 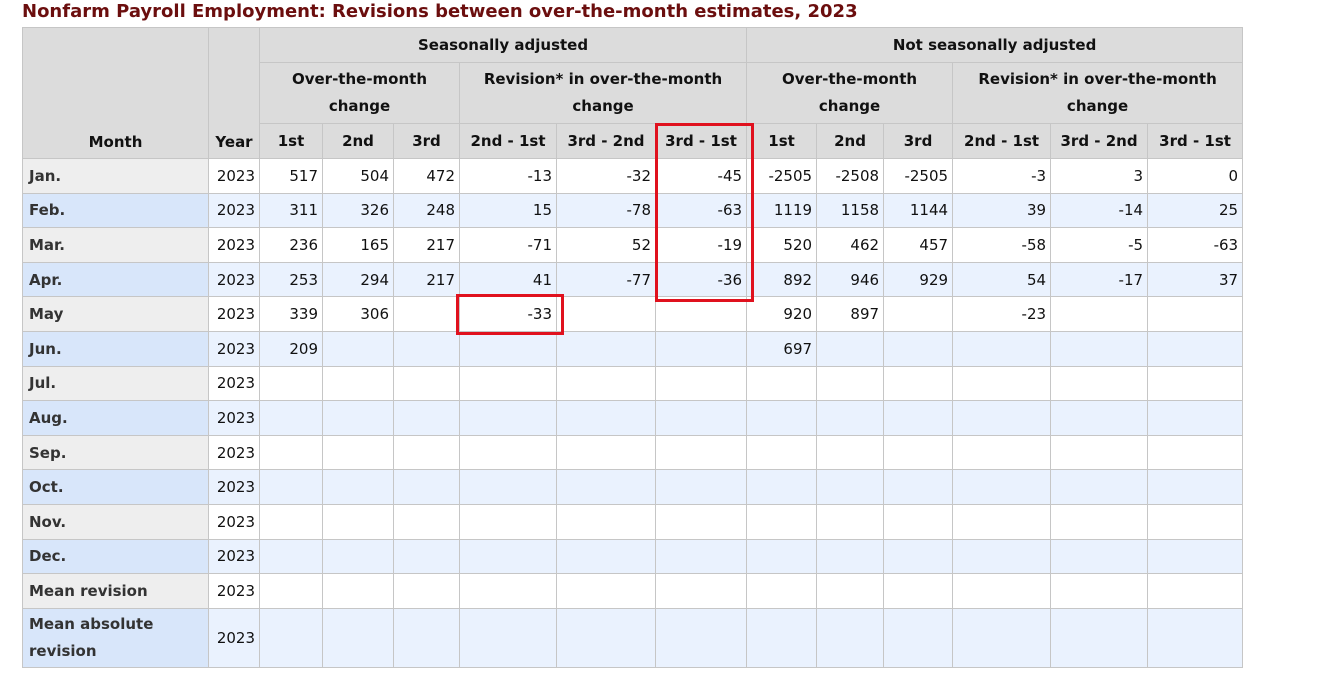 I want to click on sa-otm-change-header: Over-the-month change, so click(x=359, y=93).